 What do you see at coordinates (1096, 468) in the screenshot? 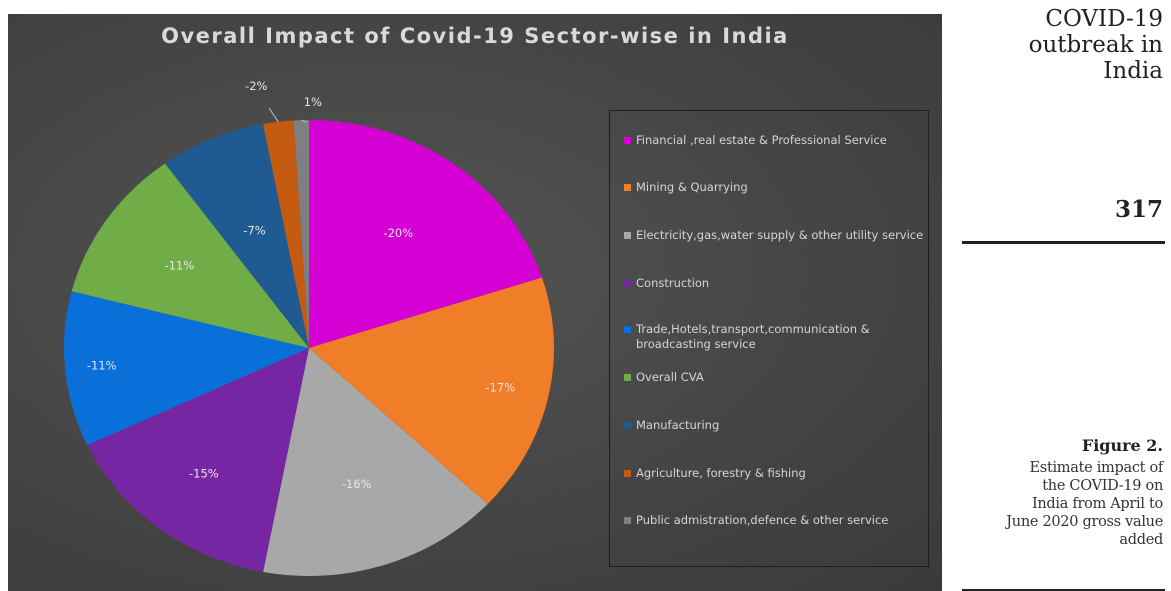
I see `caption-line: Estimate impact of` at bounding box center [1096, 468].